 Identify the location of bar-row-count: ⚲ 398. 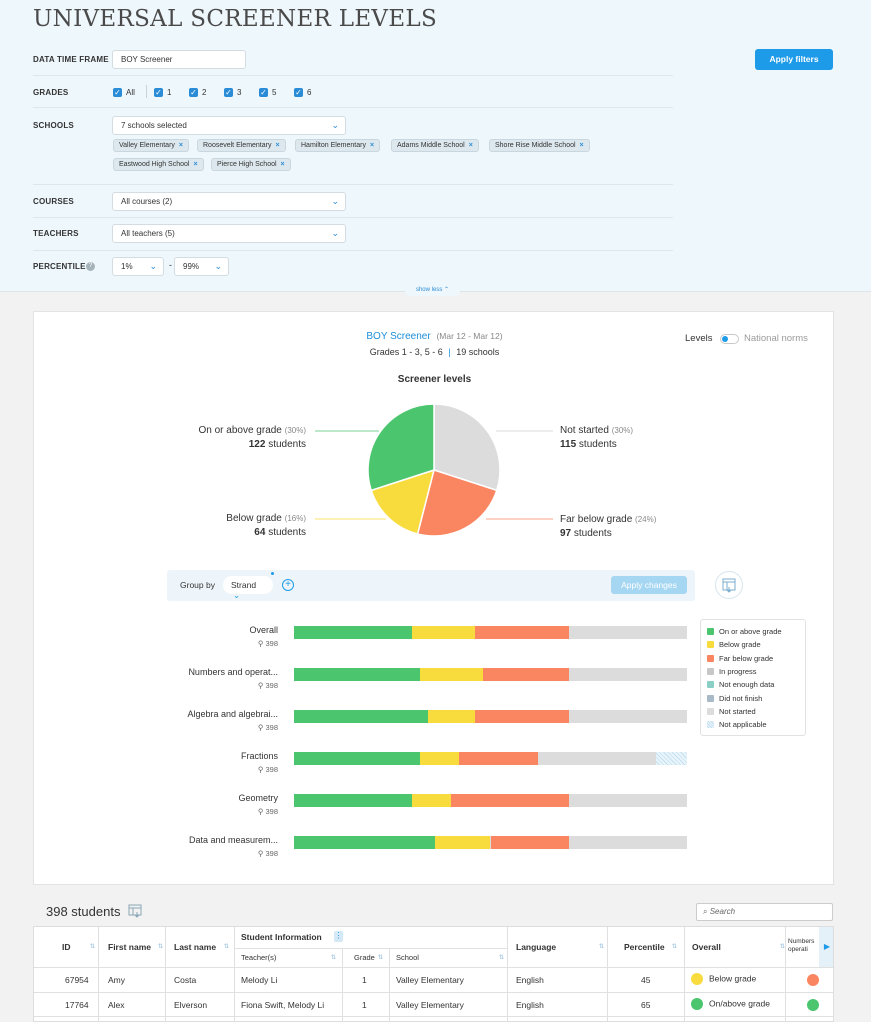
(268, 685).